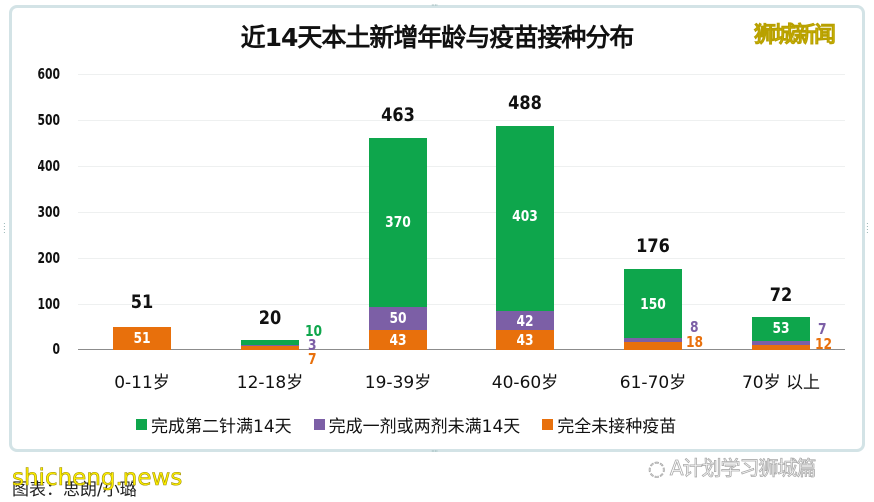 This screenshot has width=874, height=502. I want to click on segment-label: 370, so click(398, 222).